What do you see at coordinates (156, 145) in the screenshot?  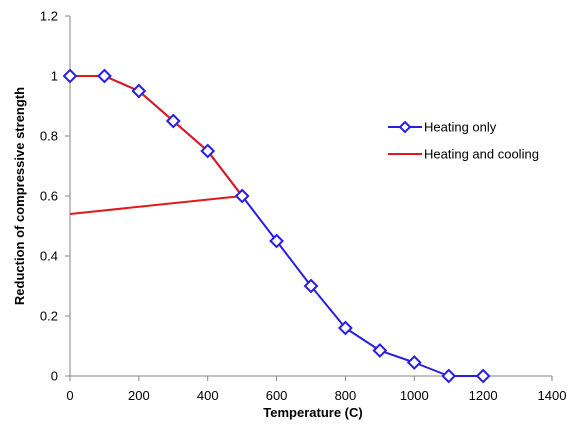 I see `series-line-heating-and-cooling` at bounding box center [156, 145].